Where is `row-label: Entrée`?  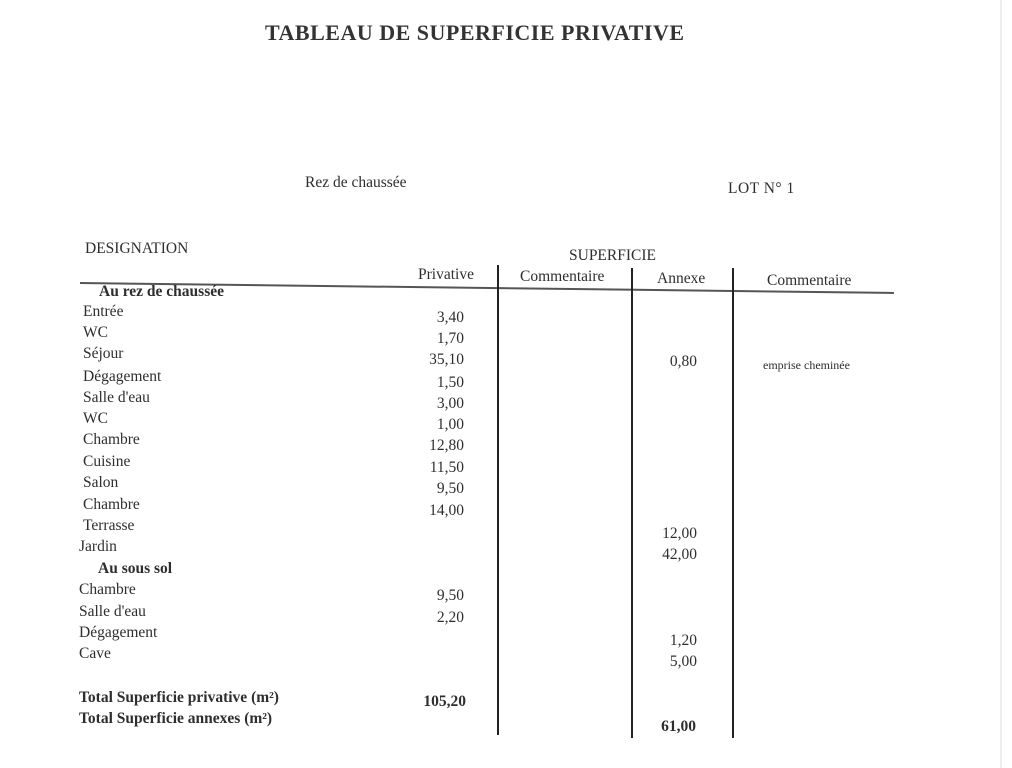
row-label: Entrée is located at coordinates (103, 311).